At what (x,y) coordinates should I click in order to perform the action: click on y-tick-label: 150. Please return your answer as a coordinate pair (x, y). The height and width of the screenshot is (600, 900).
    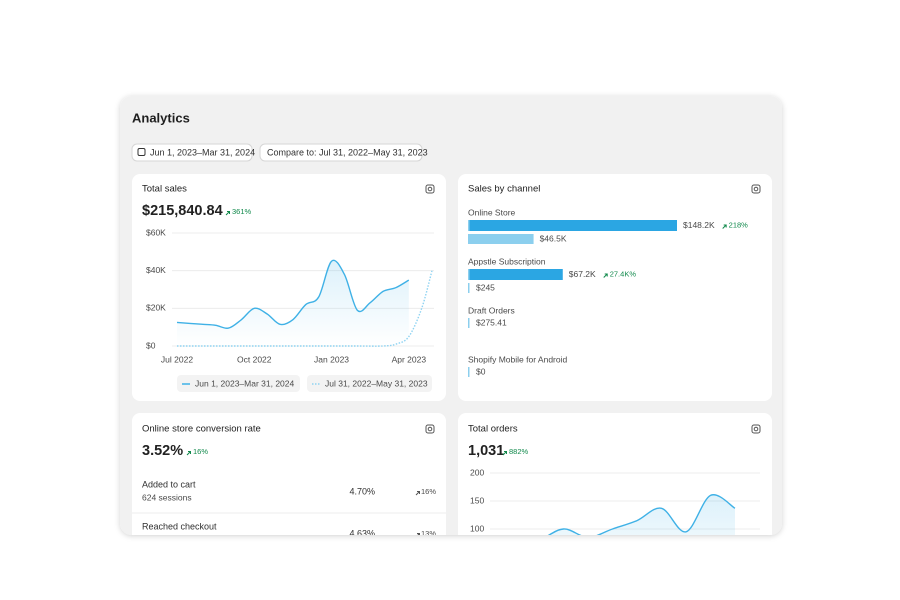
    Looking at the image, I should click on (477, 500).